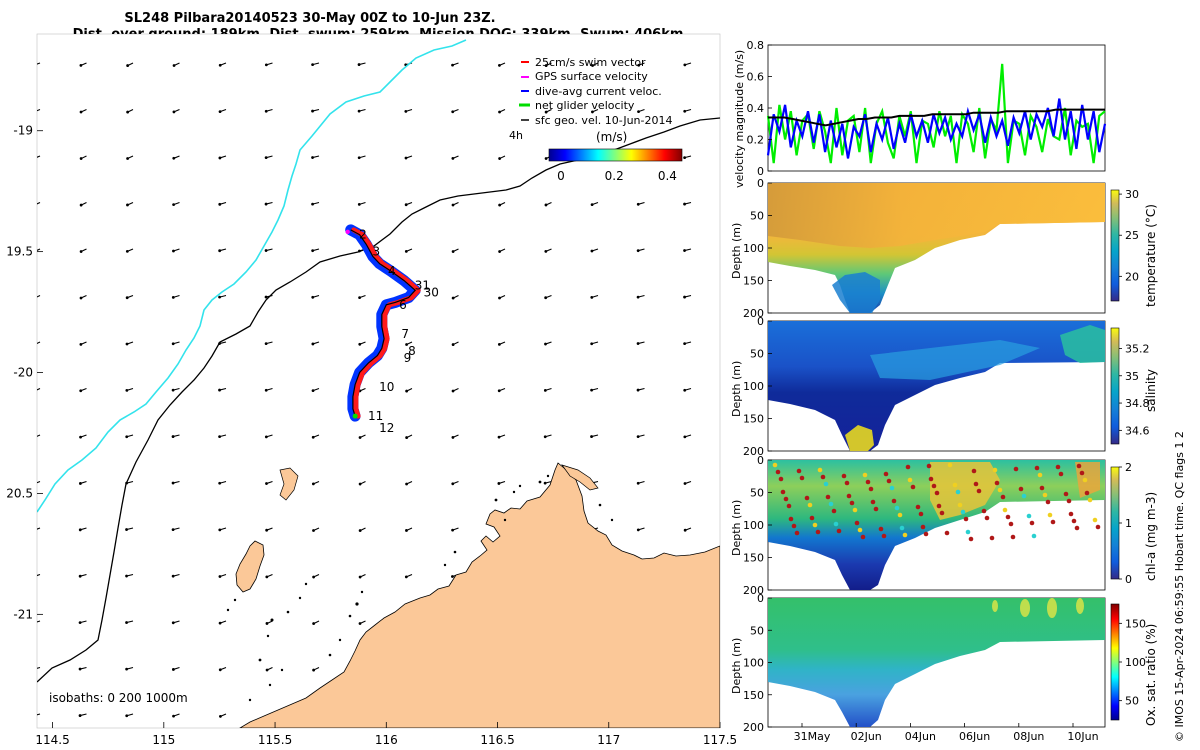 This screenshot has height=750, width=1200. I want to click on legend-tag: 4h, so click(516, 135).